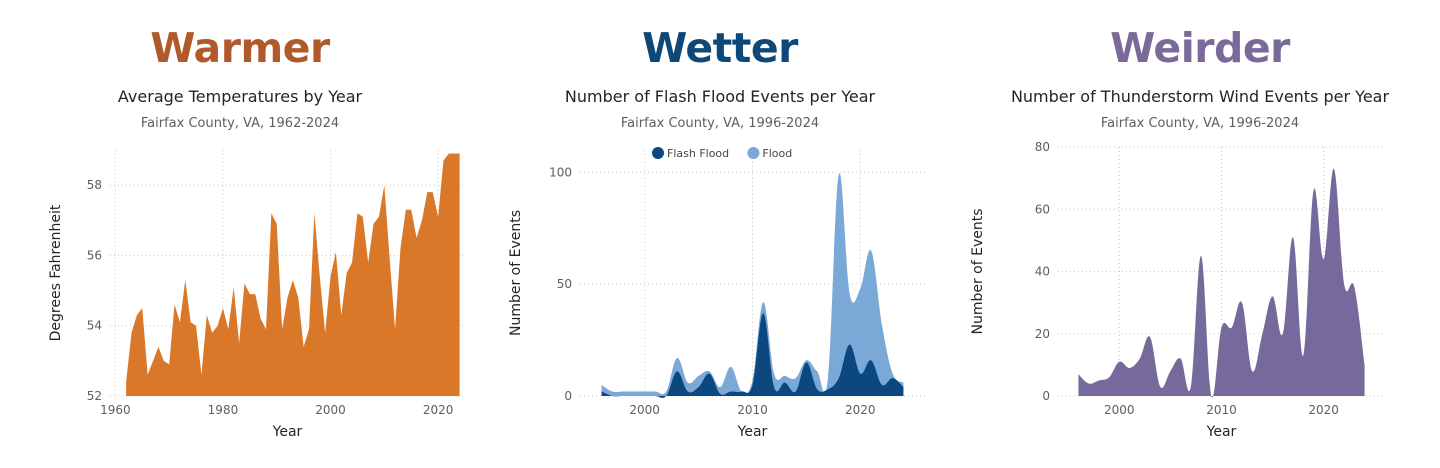 The height and width of the screenshot is (468, 1440). What do you see at coordinates (1200, 48) in the screenshot?
I see `panel-heading: Weirder` at bounding box center [1200, 48].